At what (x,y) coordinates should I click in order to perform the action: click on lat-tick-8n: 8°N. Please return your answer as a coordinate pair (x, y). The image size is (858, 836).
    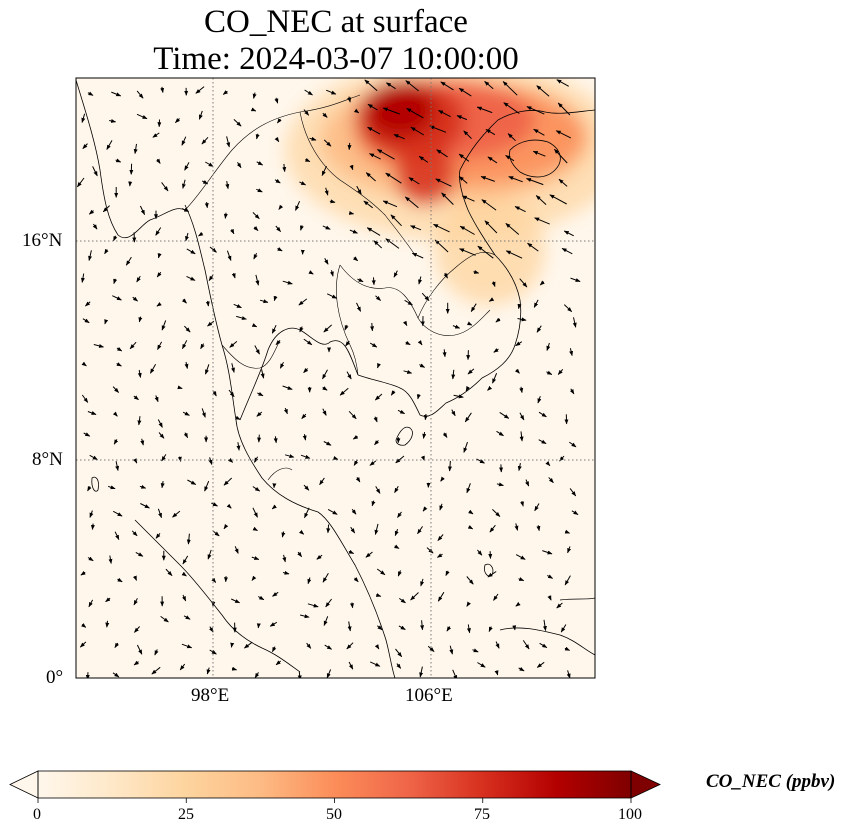
    Looking at the image, I should click on (47, 459).